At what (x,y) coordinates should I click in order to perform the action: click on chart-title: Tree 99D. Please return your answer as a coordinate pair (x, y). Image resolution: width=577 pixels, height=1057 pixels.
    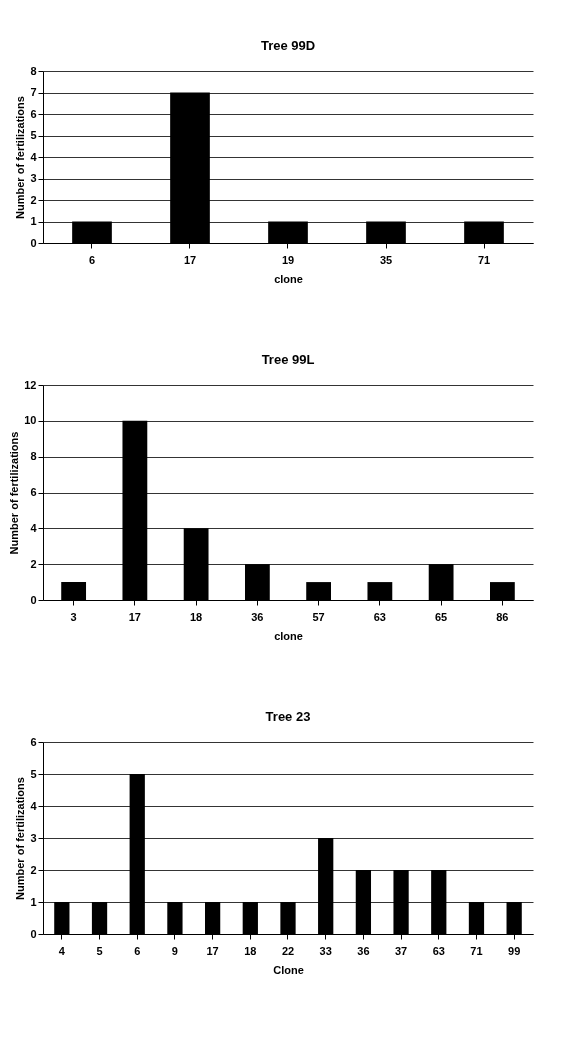
    Looking at the image, I should click on (288, 45).